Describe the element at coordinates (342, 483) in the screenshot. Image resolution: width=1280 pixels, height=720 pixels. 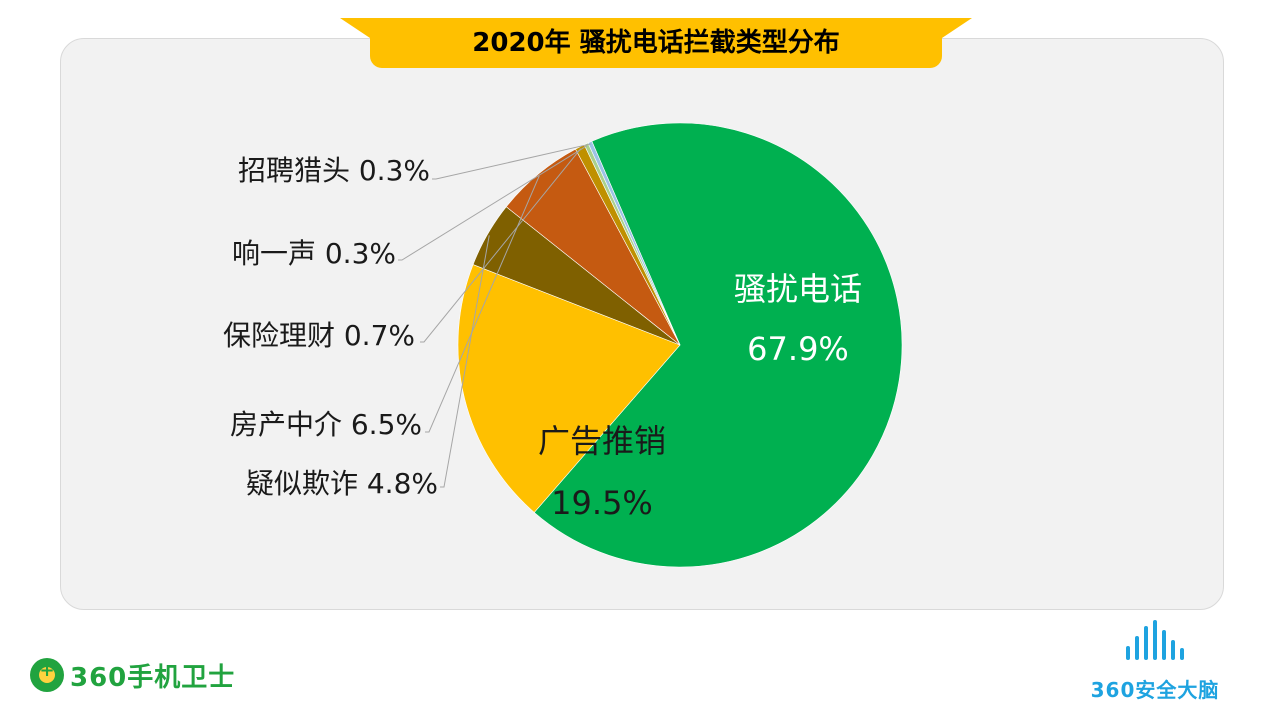
I see `slice-outside-label: 疑似欺诈 4.8%` at that location.